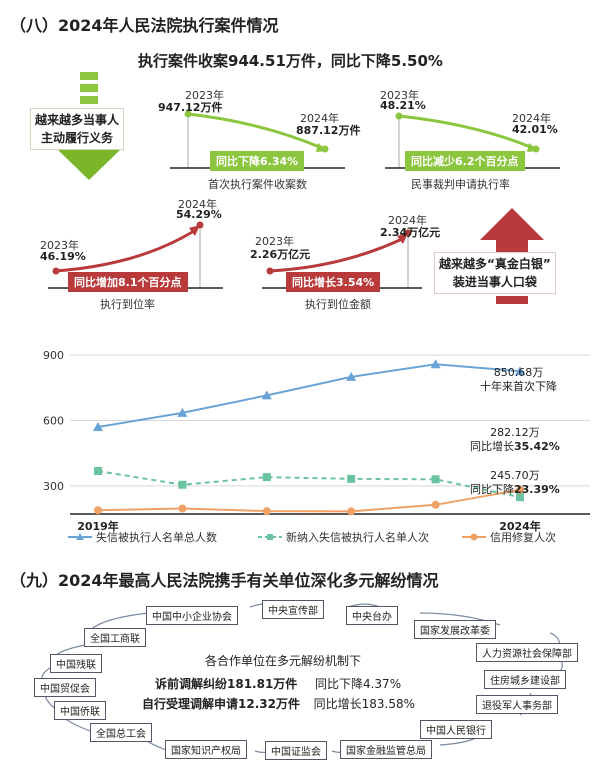 The width and height of the screenshot is (600, 775). Describe the element at coordinates (537, 489) in the screenshot. I see `annotation-new-pct: 23.39%` at that location.